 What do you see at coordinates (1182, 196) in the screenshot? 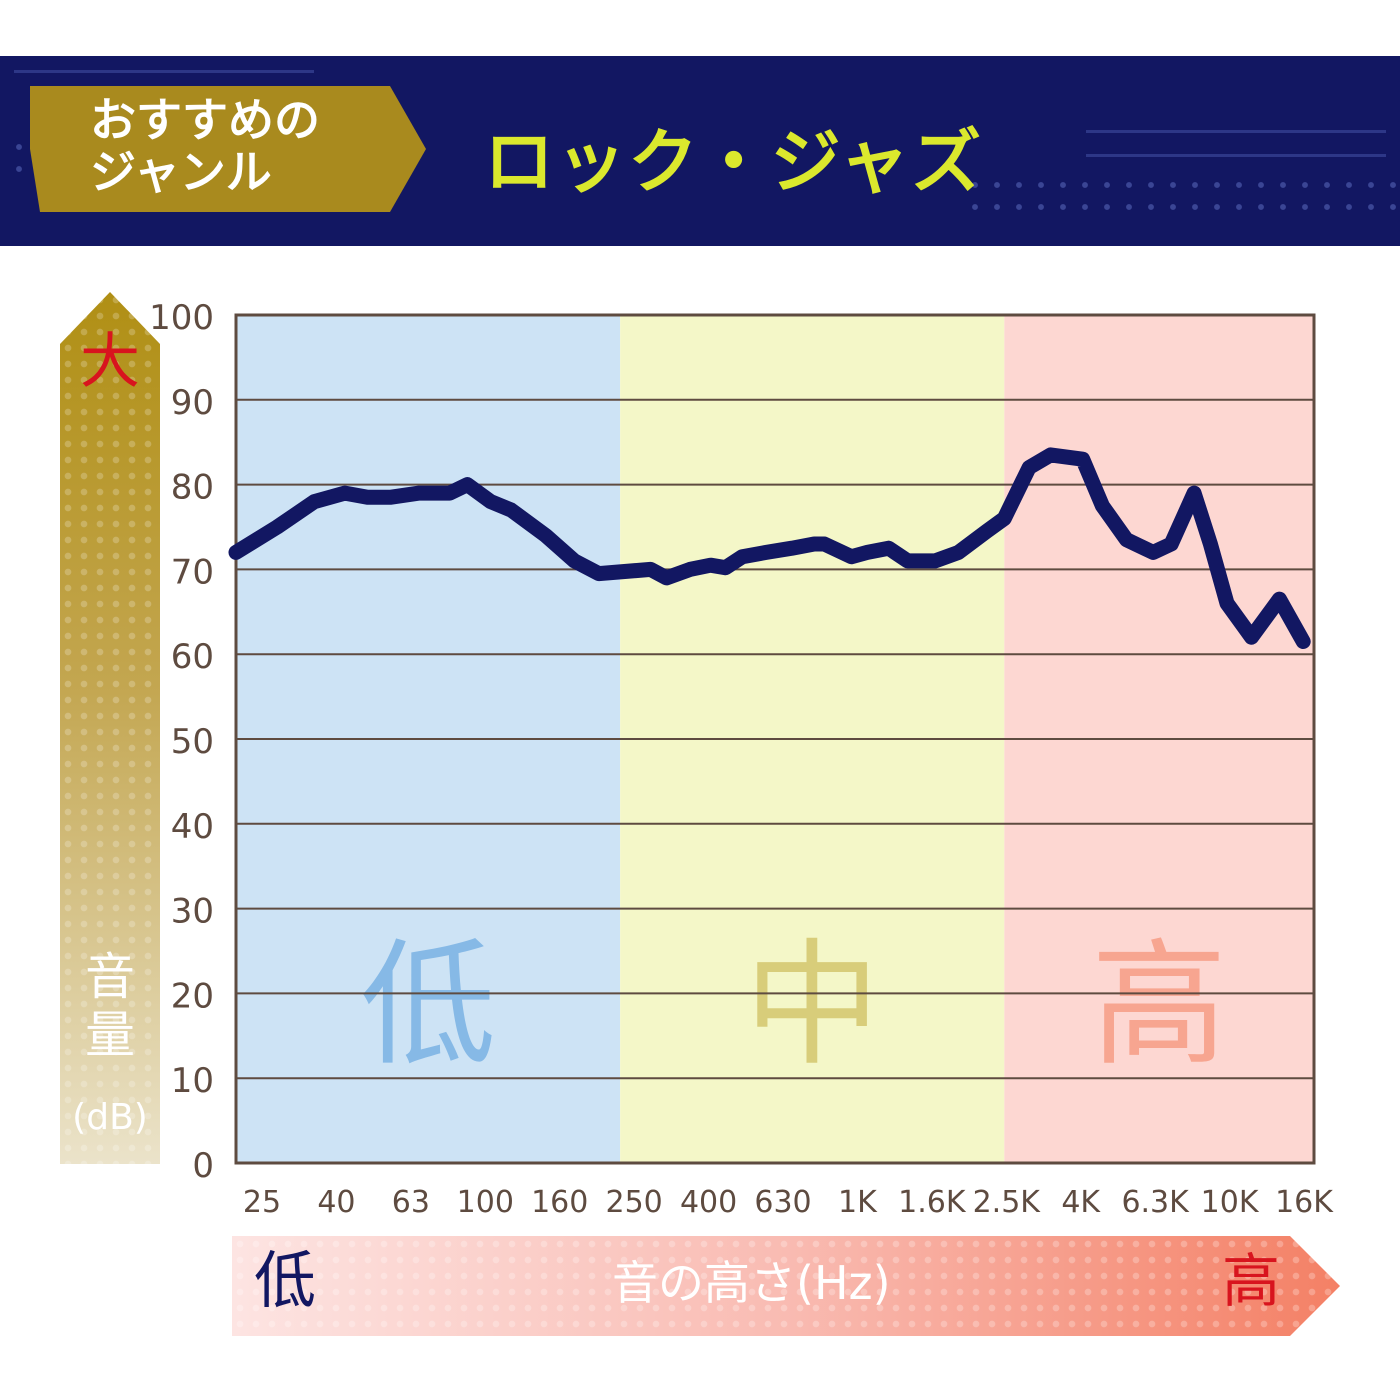
I see `decorative-dots` at bounding box center [1182, 196].